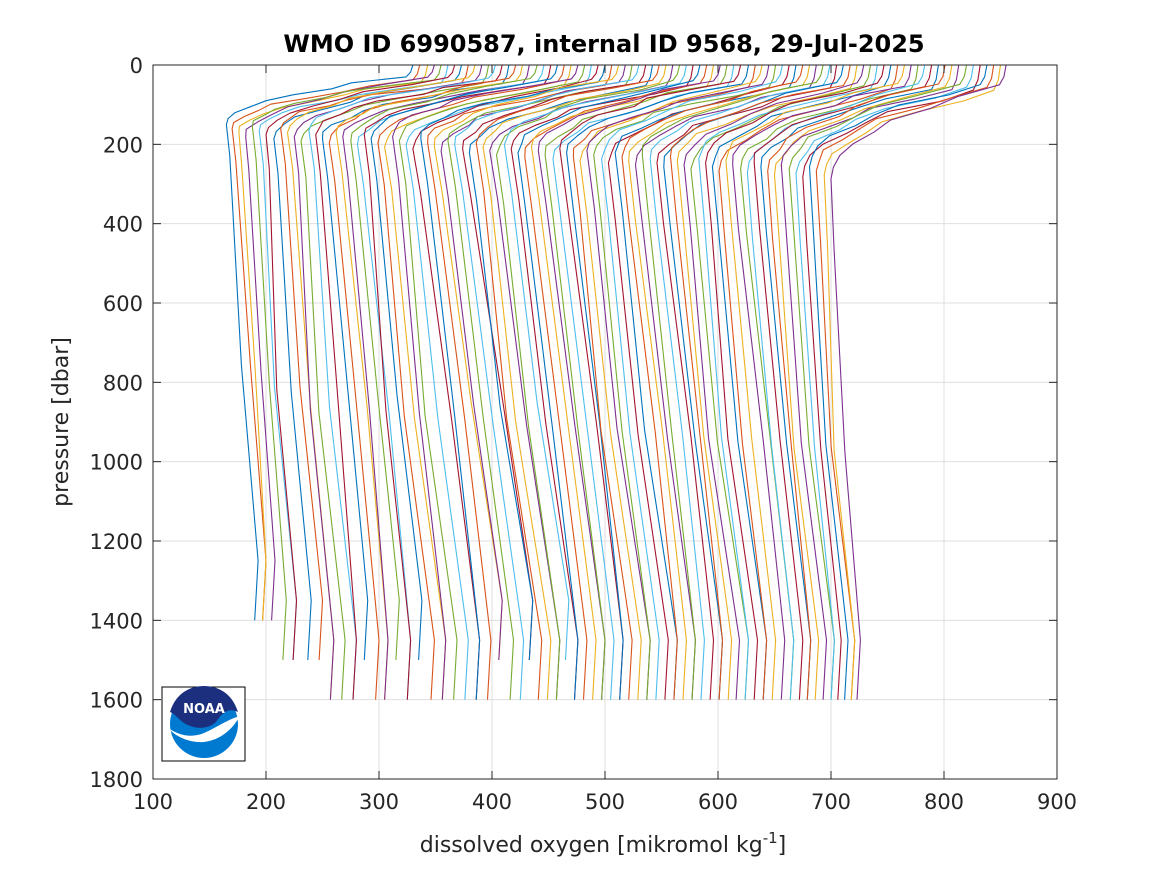  What do you see at coordinates (1057, 802) in the screenshot?
I see `x-tick-label: 900` at bounding box center [1057, 802].